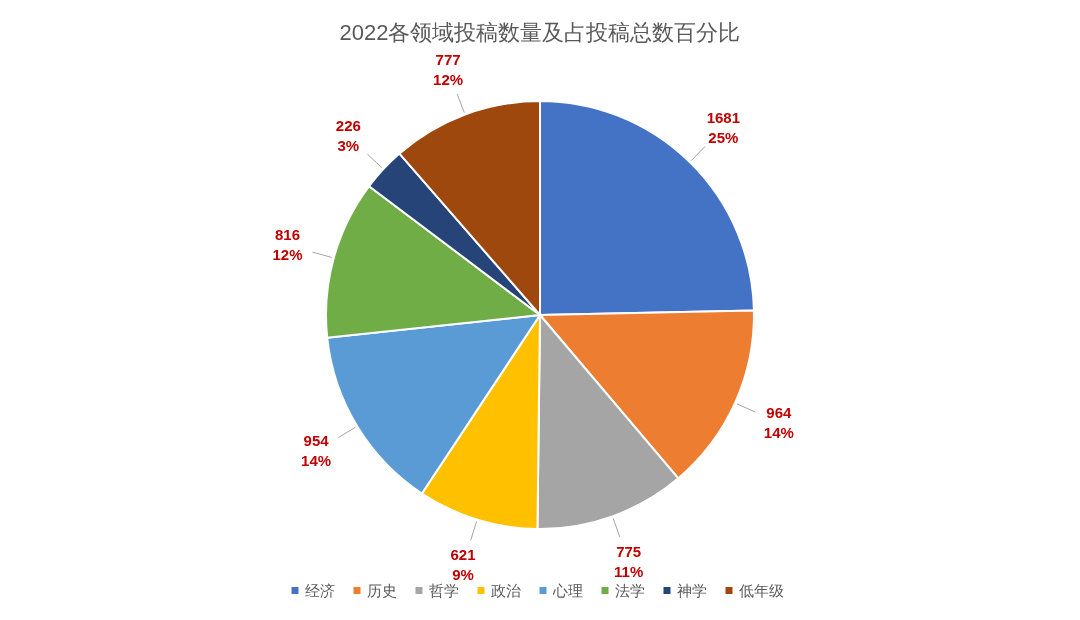 Image resolution: width=1080 pixels, height=620 pixels. What do you see at coordinates (381, 590) in the screenshot?
I see `legend-label: 历史` at bounding box center [381, 590].